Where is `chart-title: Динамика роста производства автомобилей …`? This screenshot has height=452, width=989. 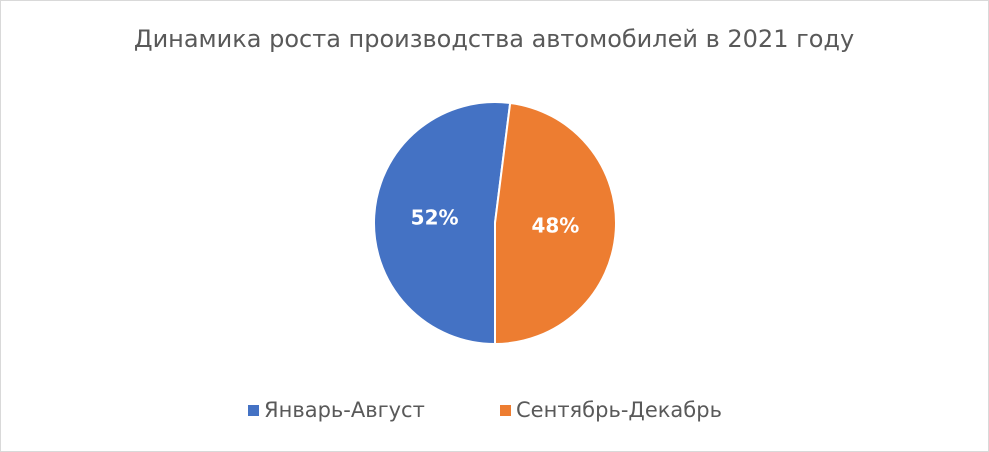
chart-title: Динамика роста производства автомобилей … is located at coordinates (494, 39).